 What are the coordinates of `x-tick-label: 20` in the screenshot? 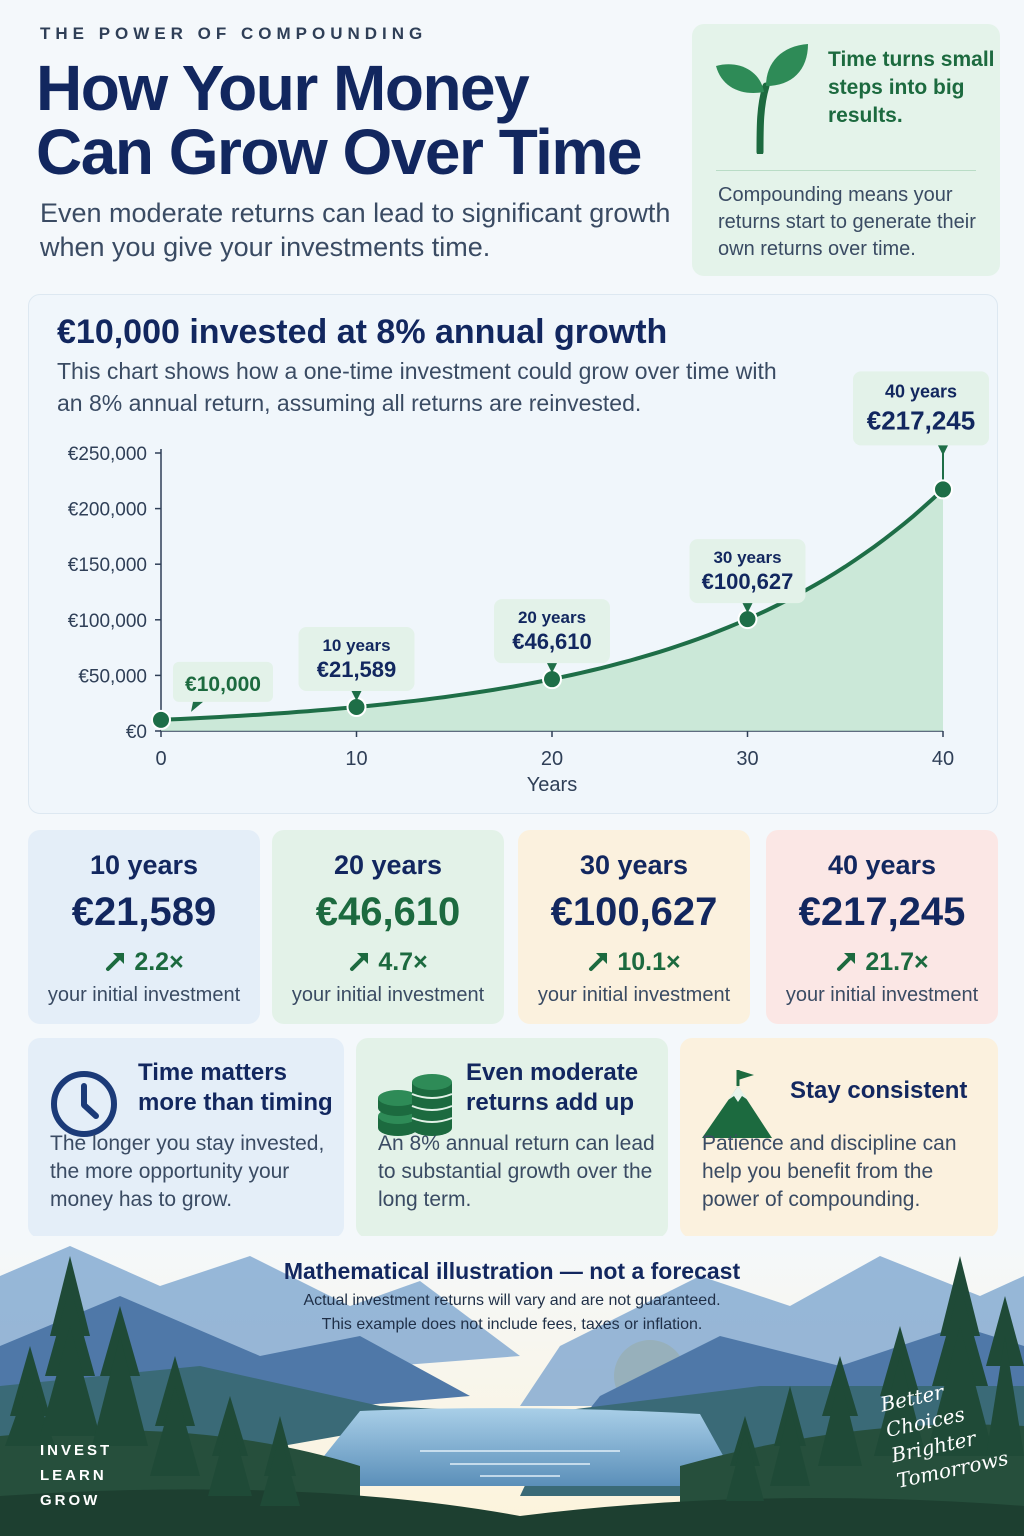 It's located at (552, 759).